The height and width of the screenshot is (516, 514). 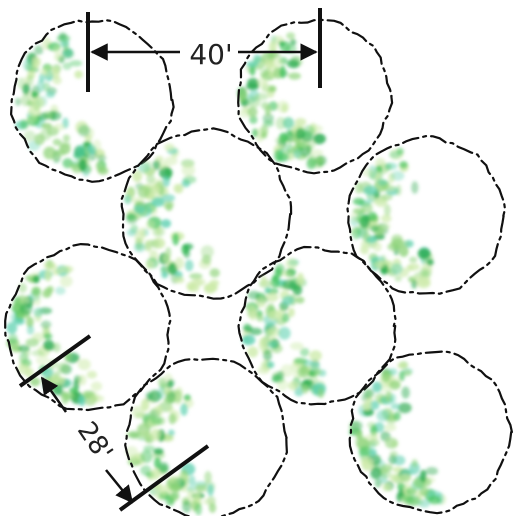 I want to click on dimension-diagonal-arrow-top, so click(x=54, y=394).